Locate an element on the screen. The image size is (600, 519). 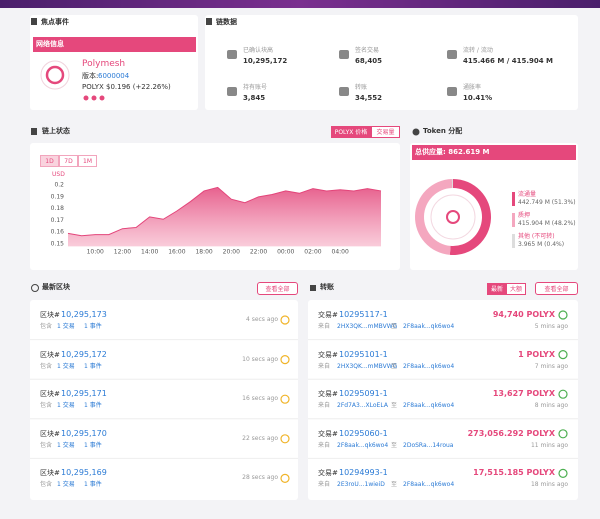
stat-label: 已确认块高 is located at coordinates (258, 50).